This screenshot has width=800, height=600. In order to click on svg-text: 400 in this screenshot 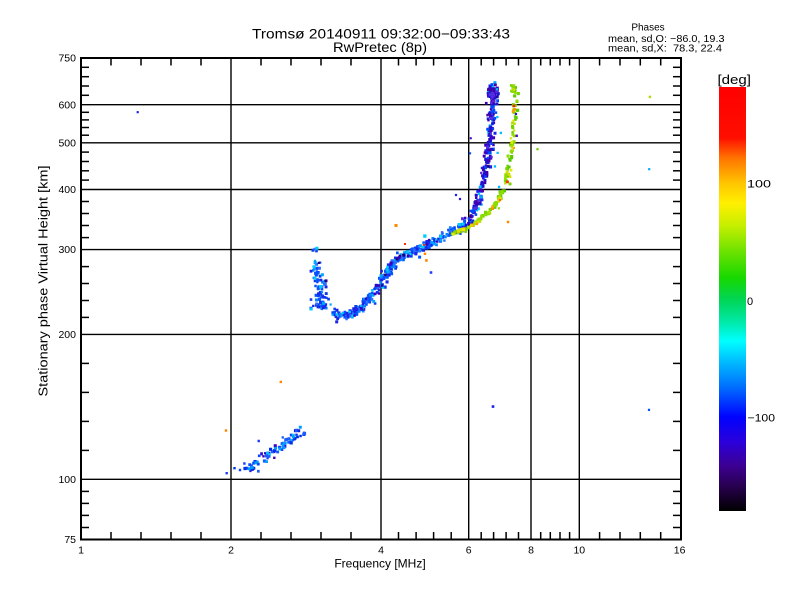, I will do `click(67, 190)`.